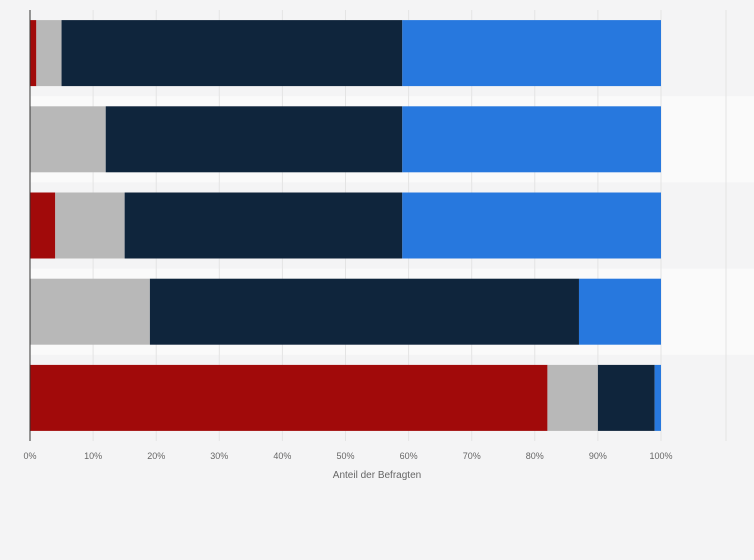 This screenshot has width=754, height=560. I want to click on x-tick-label: 60%, so click(409, 456).